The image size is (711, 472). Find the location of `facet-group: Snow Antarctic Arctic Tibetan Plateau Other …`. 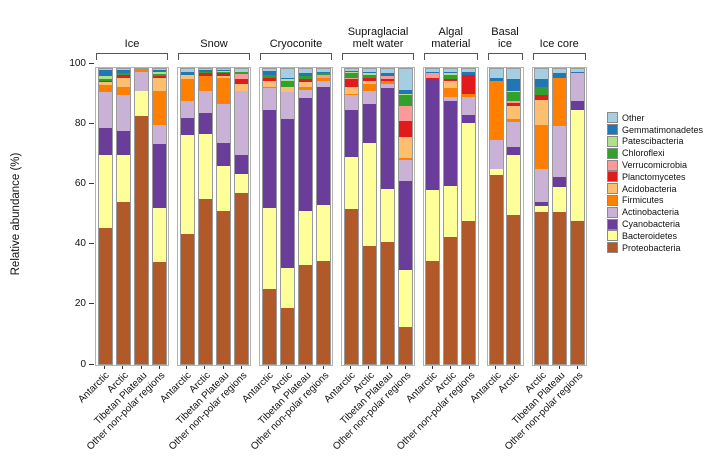

facet-group: Snow Antarctic Arctic Tibetan Plateau Other … is located at coordinates (205, 237).